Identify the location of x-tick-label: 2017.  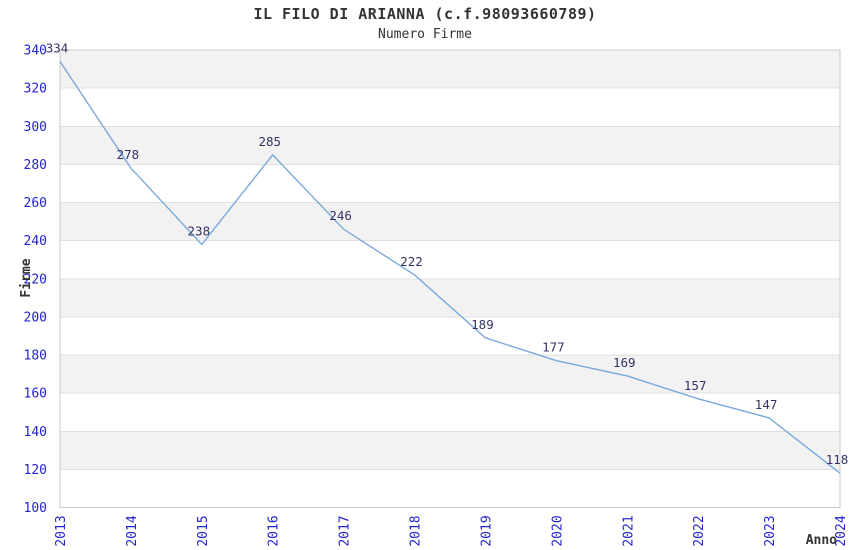
(345, 530).